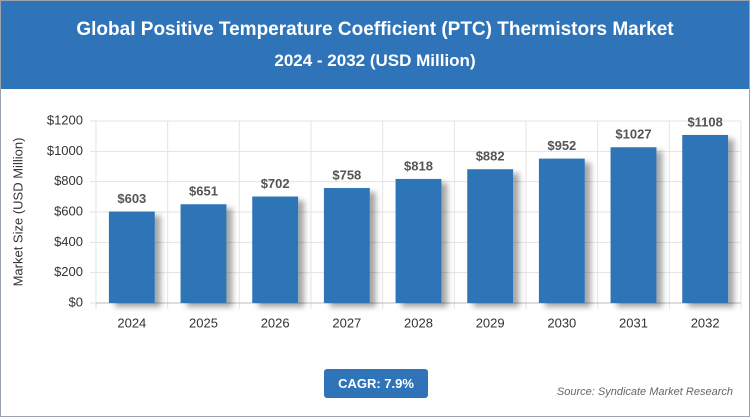 This screenshot has width=750, height=417. Describe the element at coordinates (275, 183) in the screenshot. I see `value-label: $702` at that location.